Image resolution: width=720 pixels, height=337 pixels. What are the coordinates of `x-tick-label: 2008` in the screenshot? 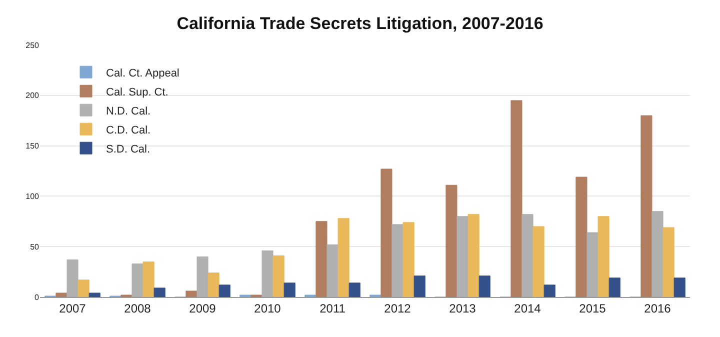 It's located at (138, 308).